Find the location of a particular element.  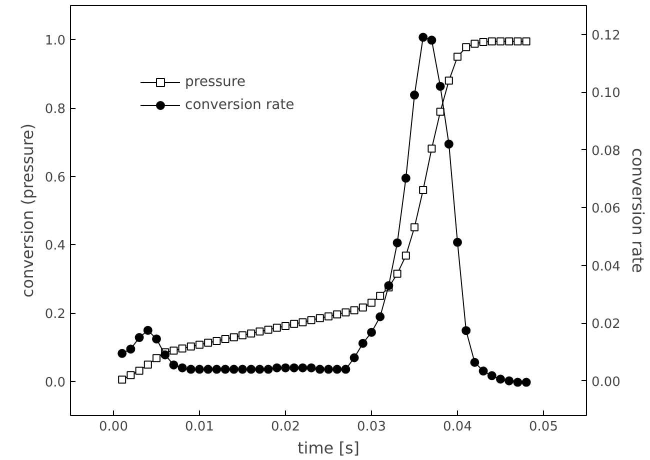

y-tick-label: 1.0 is located at coordinates (55, 41).